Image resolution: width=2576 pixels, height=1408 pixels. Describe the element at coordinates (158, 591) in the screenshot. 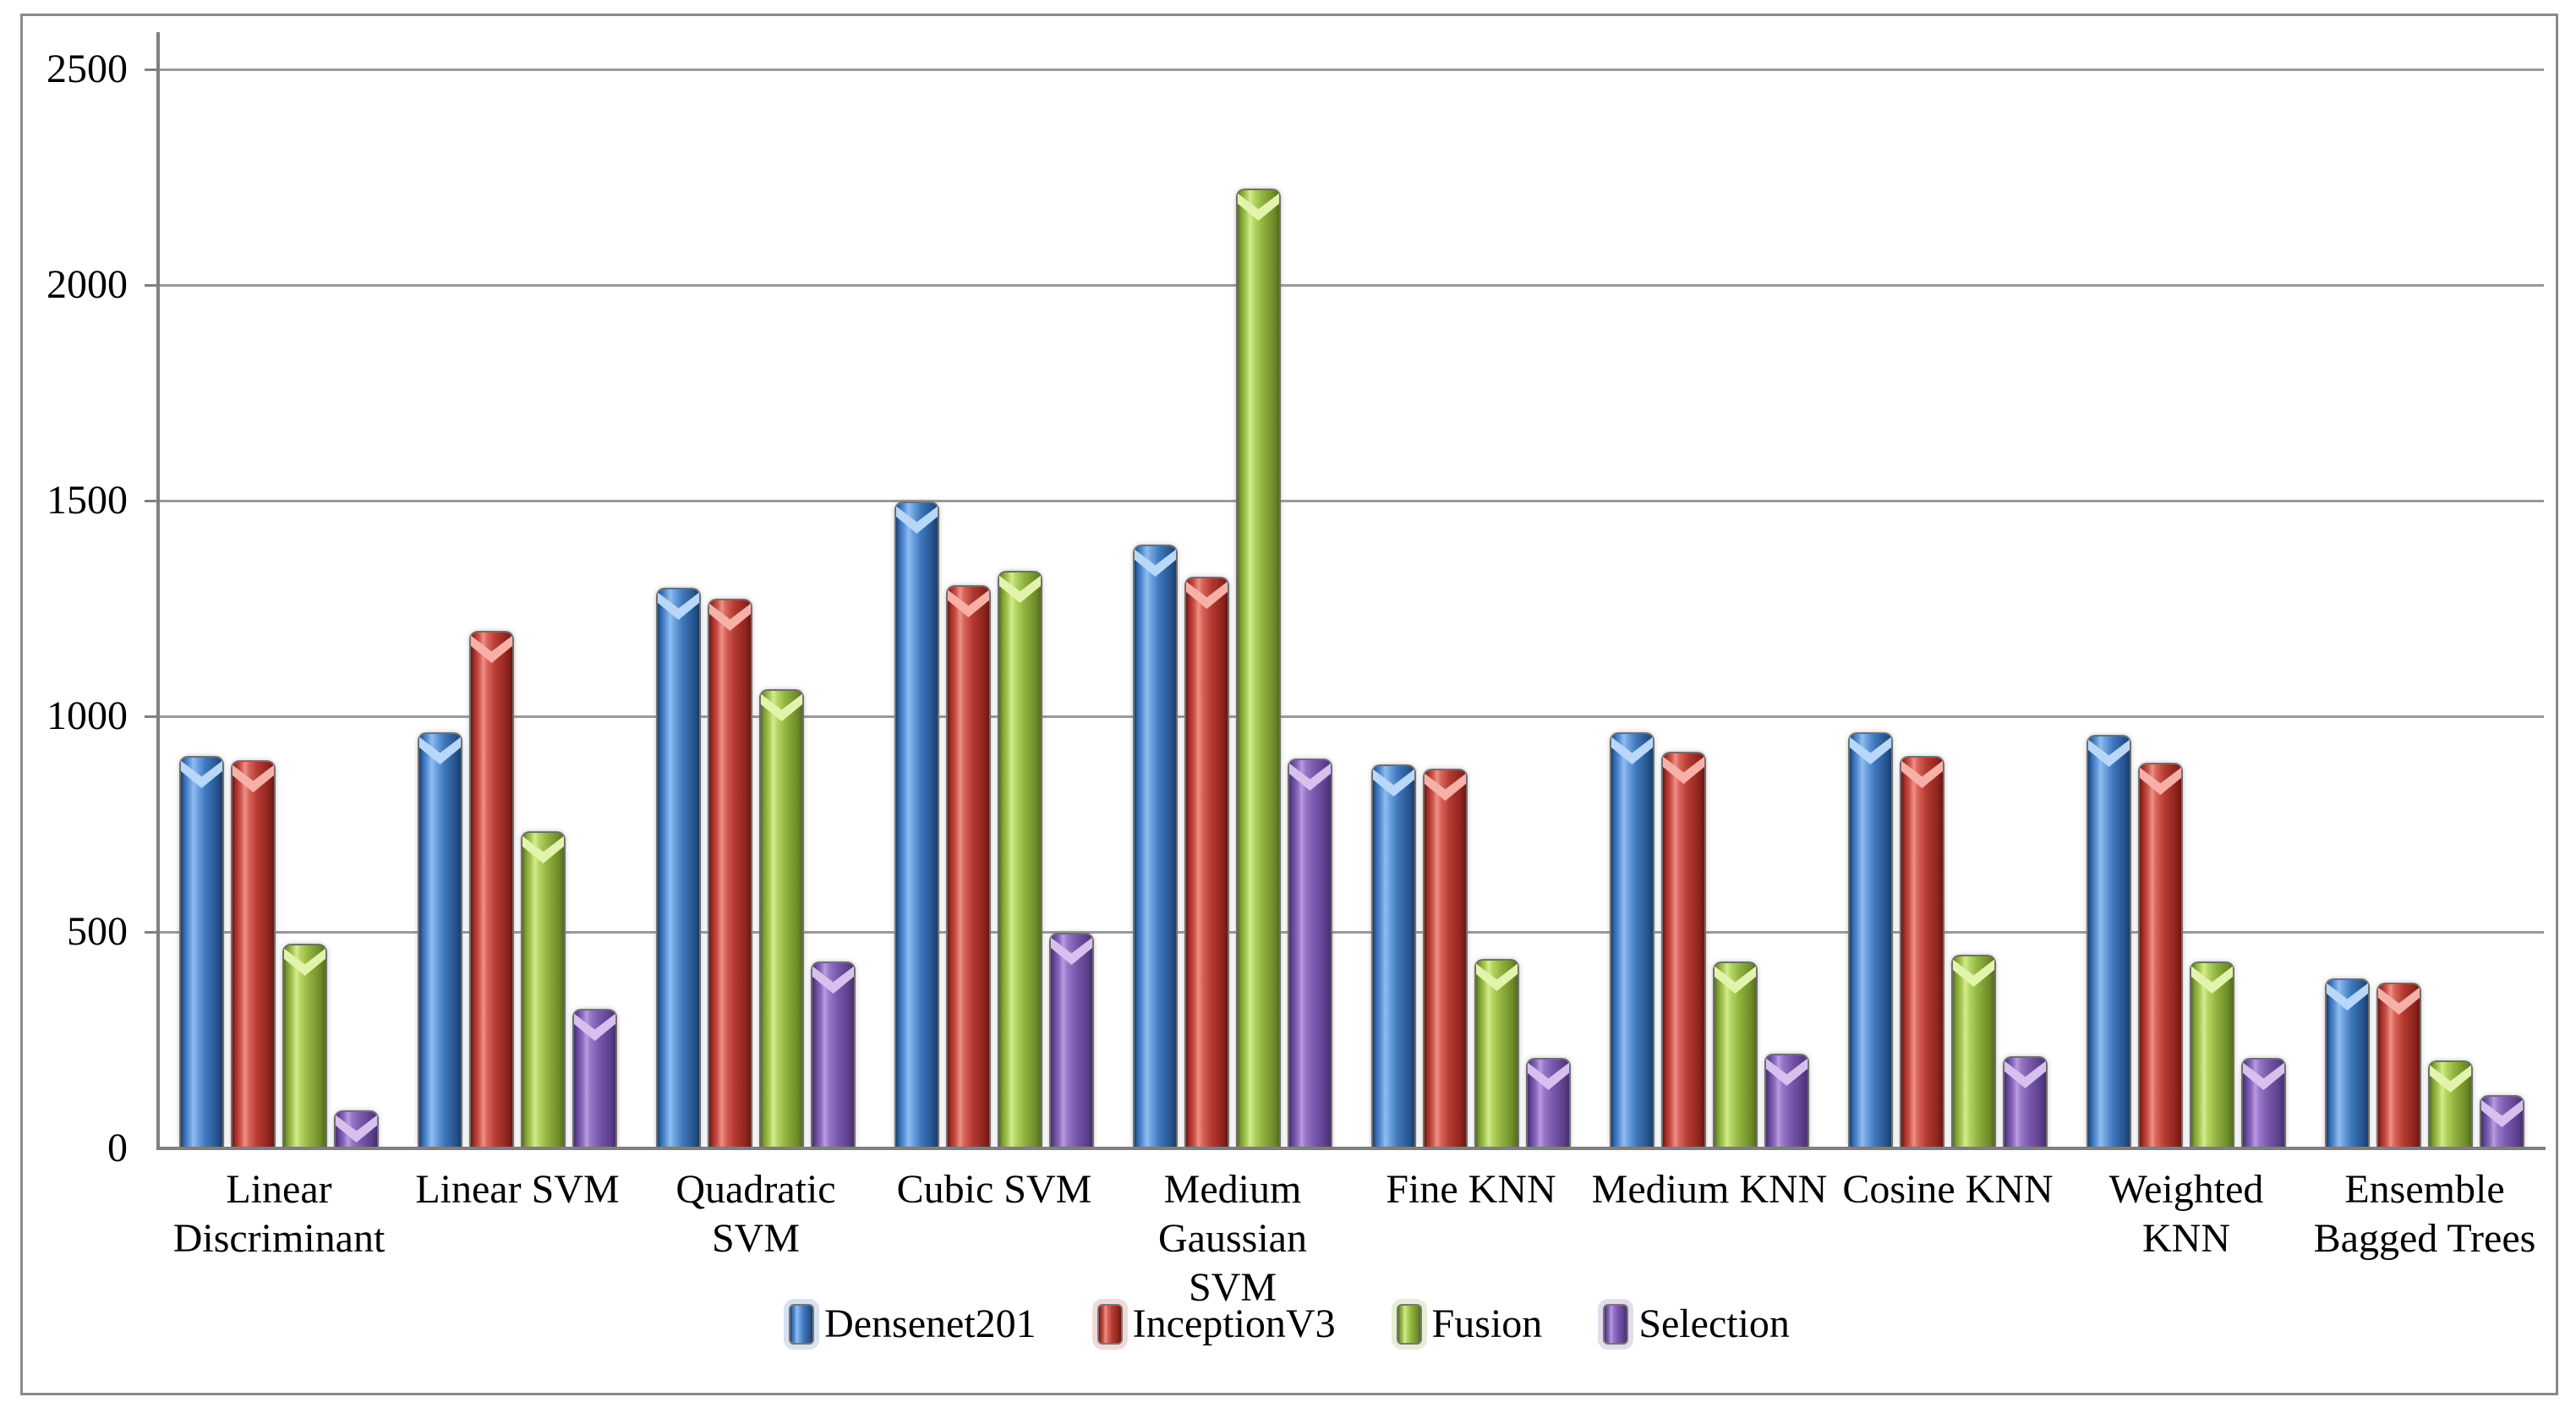

I see `y-axis-line` at that location.